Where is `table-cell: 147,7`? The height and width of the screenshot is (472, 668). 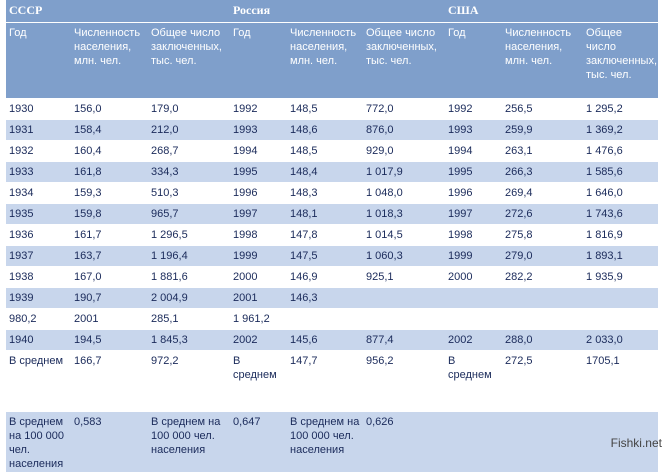
table-cell: 147,7 is located at coordinates (325, 378).